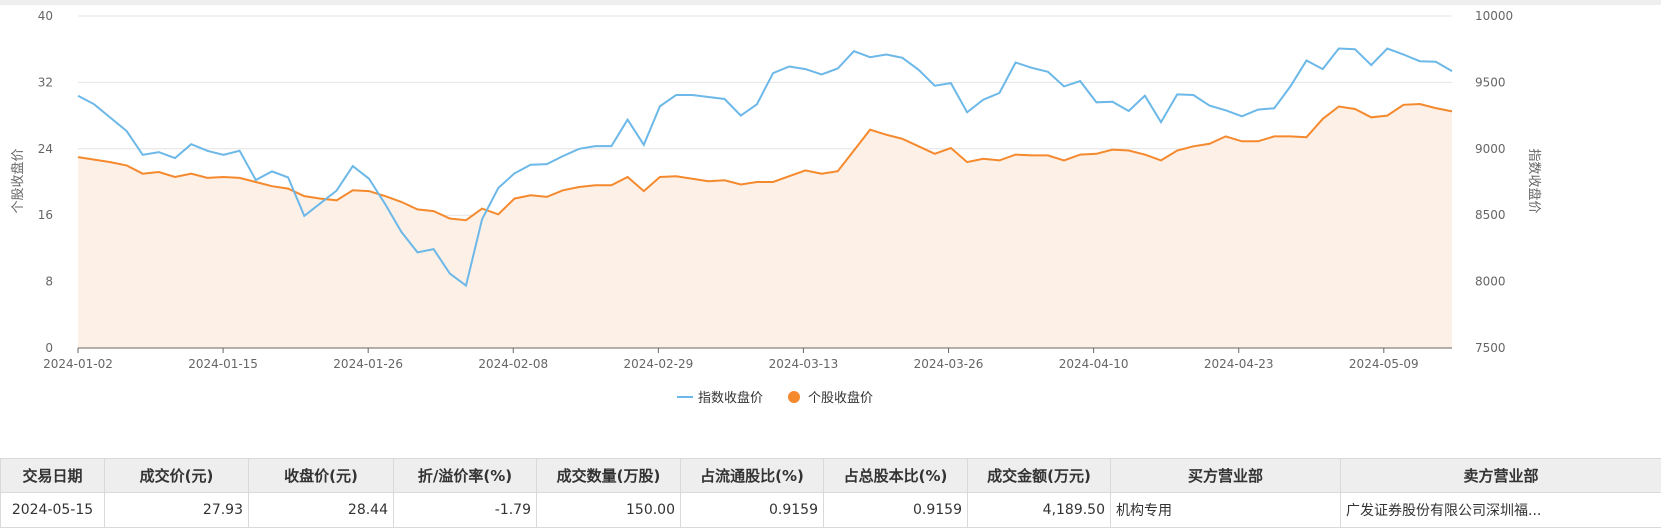 The width and height of the screenshot is (1661, 528). I want to click on left-axis-title: 个股收盘价, so click(18, 180).